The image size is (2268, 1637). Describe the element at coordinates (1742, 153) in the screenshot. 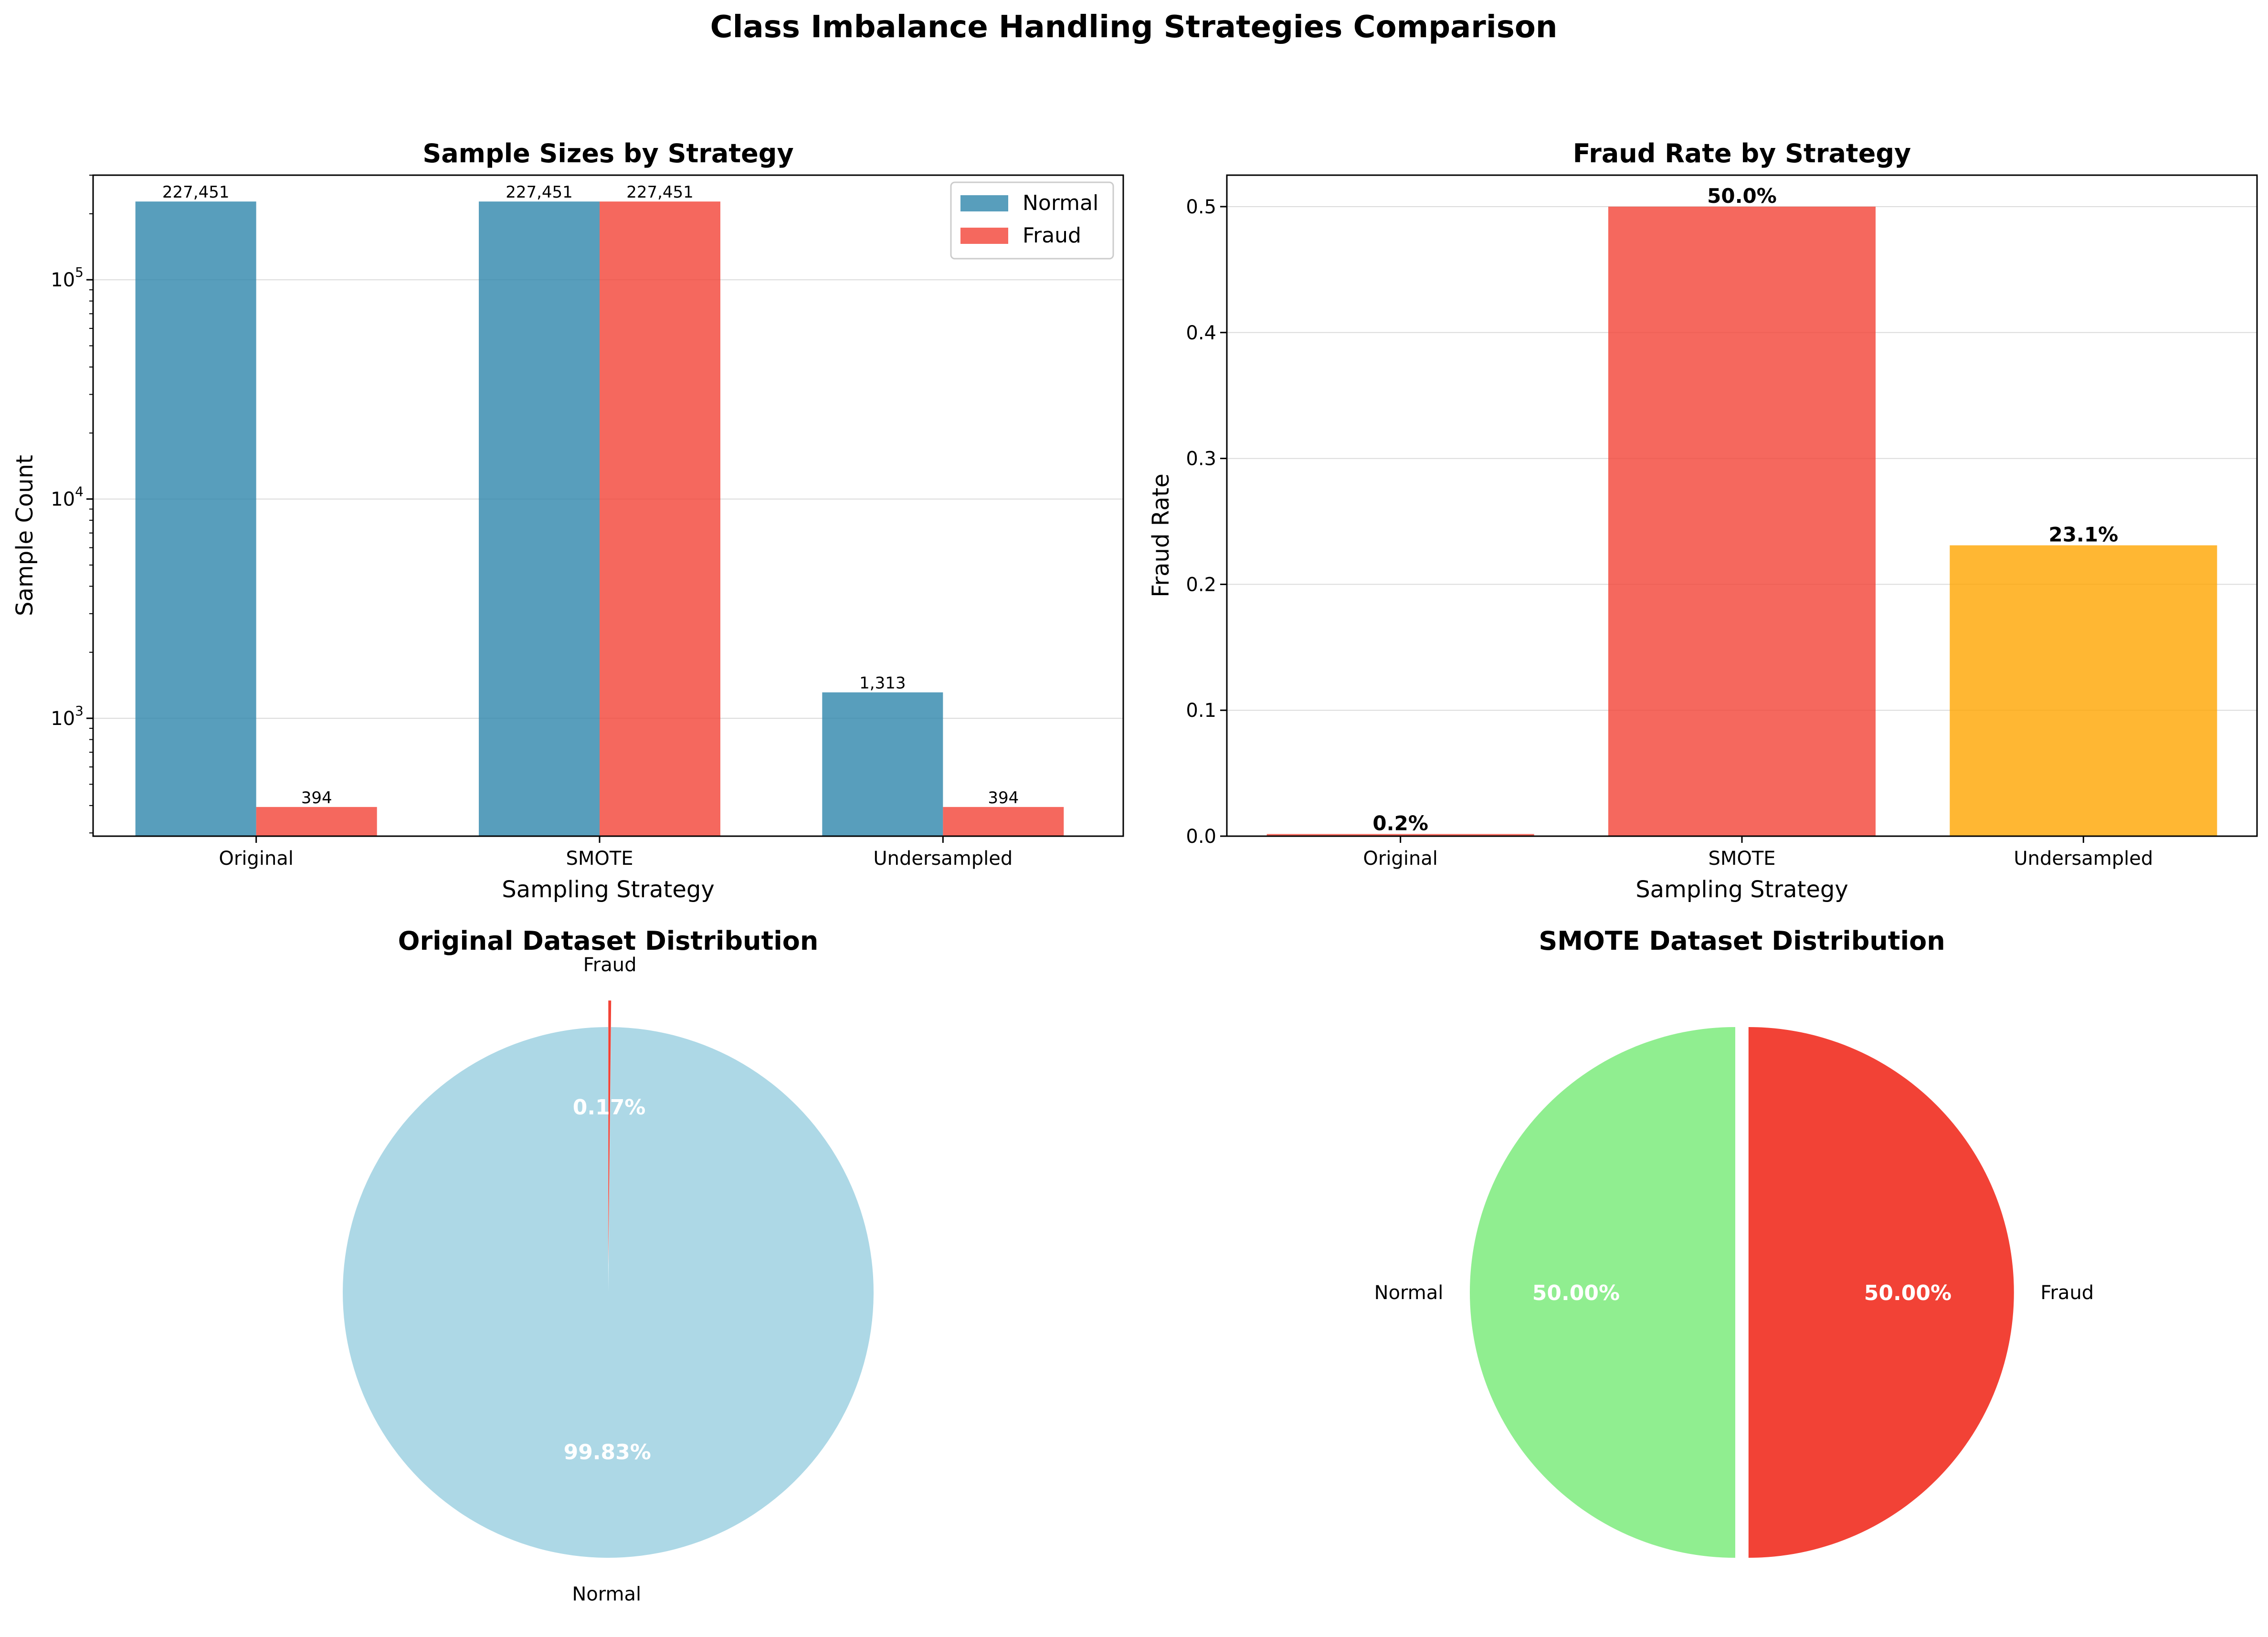

I see `fraud-rate-title: Fraud Rate by Strategy` at that location.